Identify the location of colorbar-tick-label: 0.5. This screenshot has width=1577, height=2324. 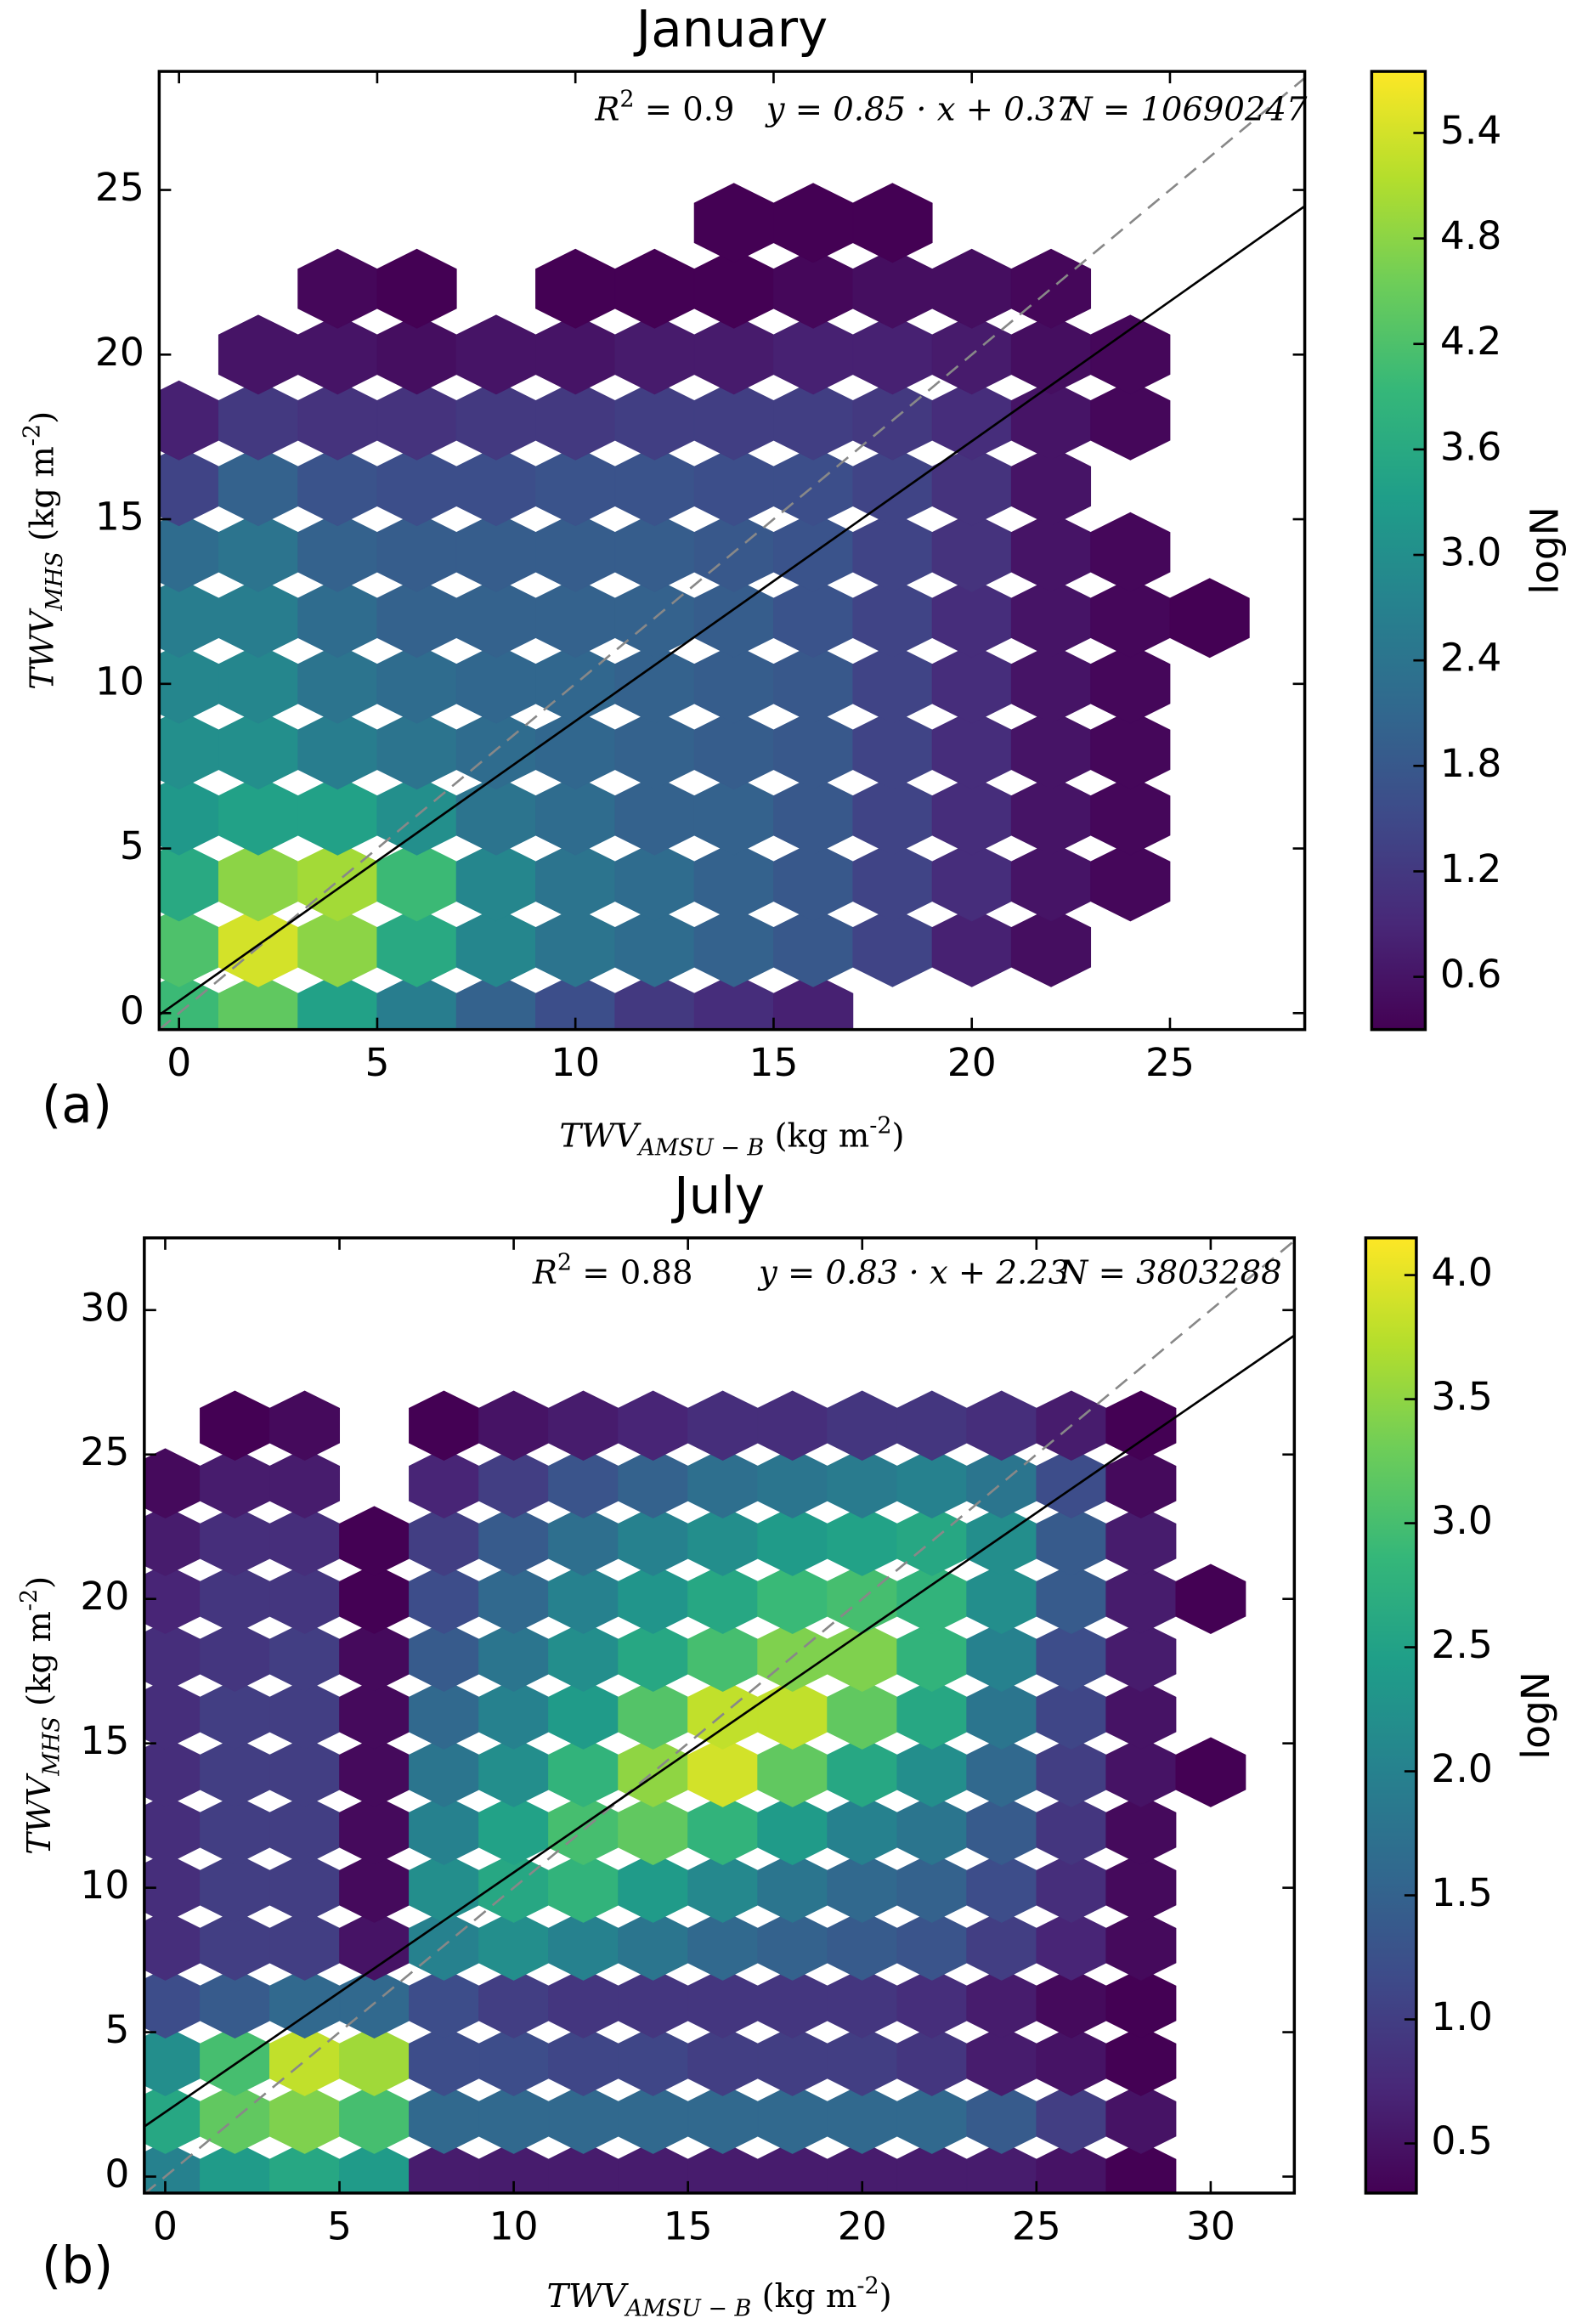
(1461, 2140).